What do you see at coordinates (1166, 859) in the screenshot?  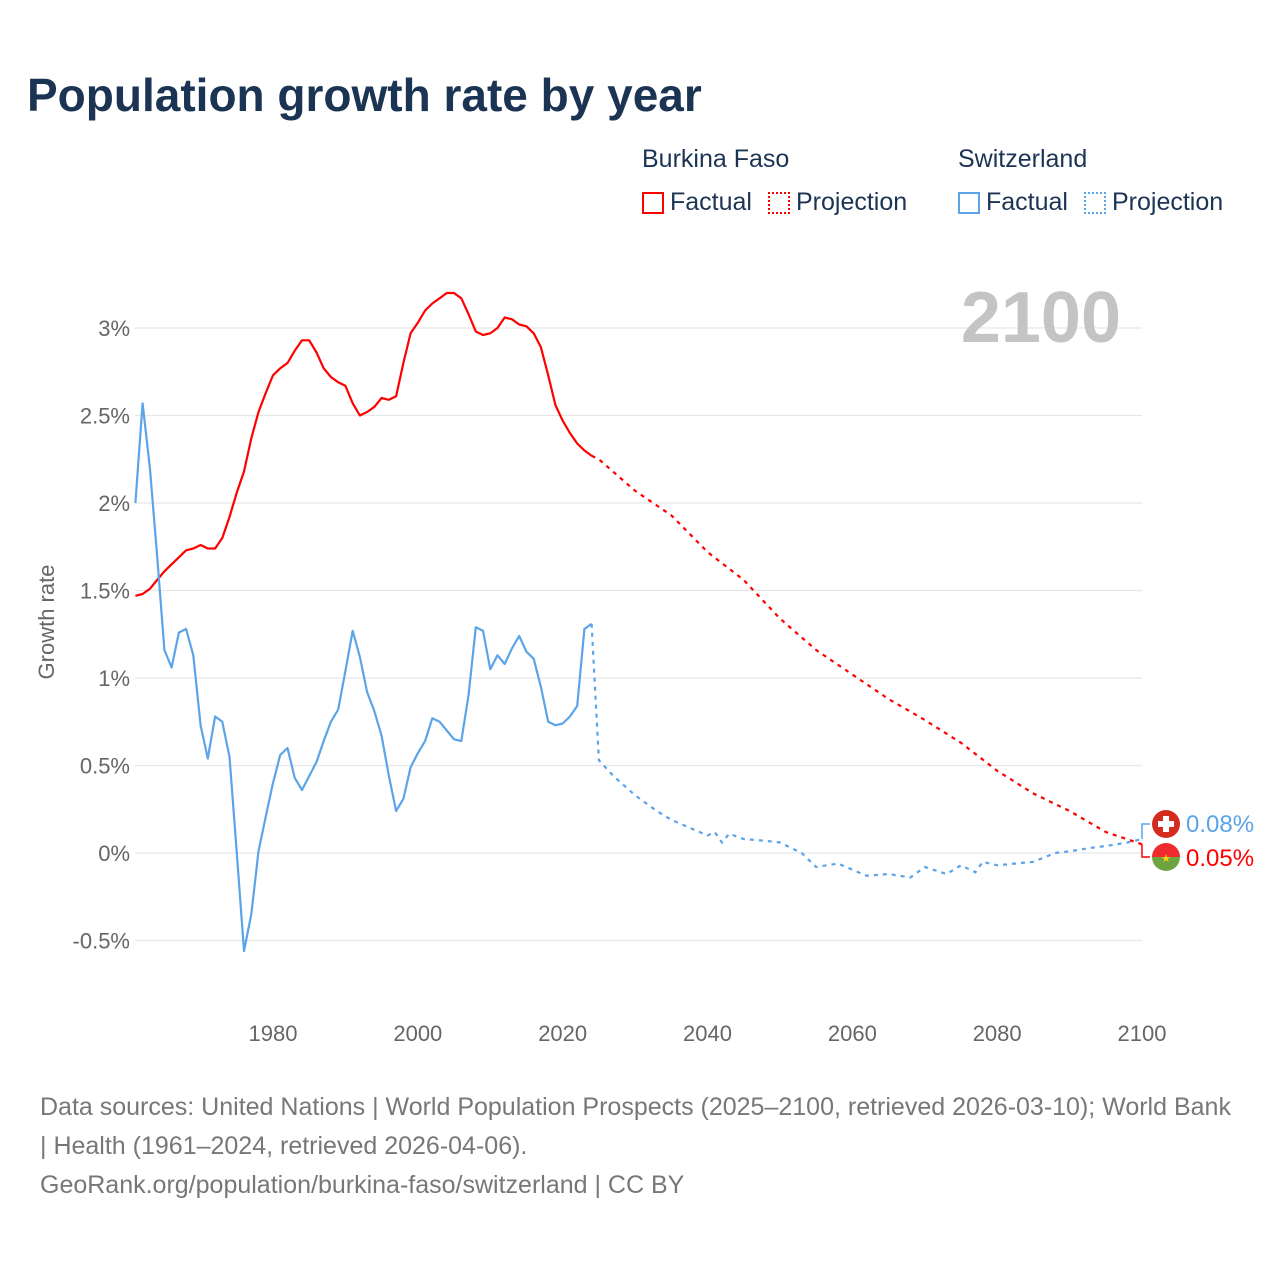 I see `star-icon: ★` at bounding box center [1166, 859].